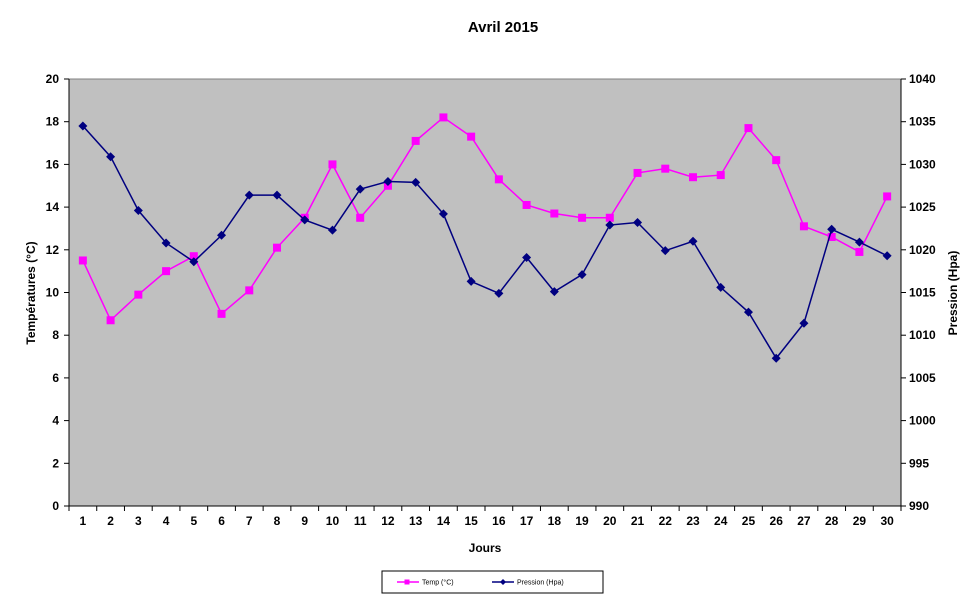 Image resolution: width=970 pixels, height=603 pixels. I want to click on y-left-tick-label: 2, so click(55, 463).